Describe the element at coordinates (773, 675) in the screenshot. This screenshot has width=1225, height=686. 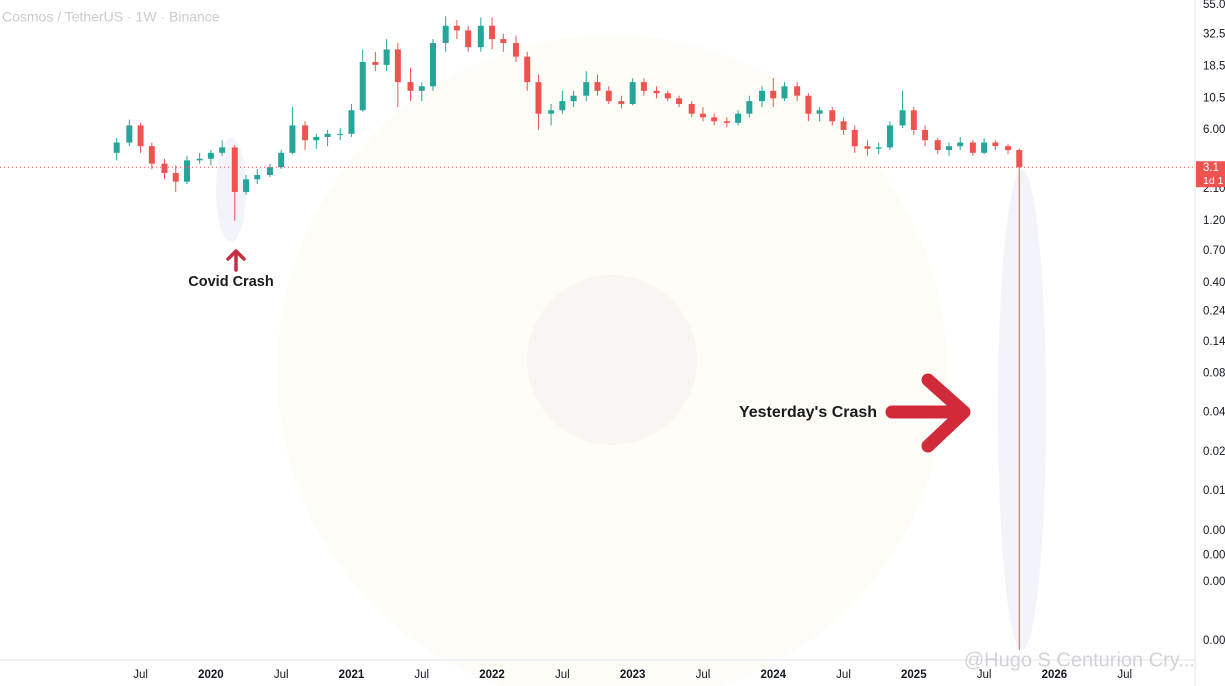
I see `x-tick-label: 2024` at that location.